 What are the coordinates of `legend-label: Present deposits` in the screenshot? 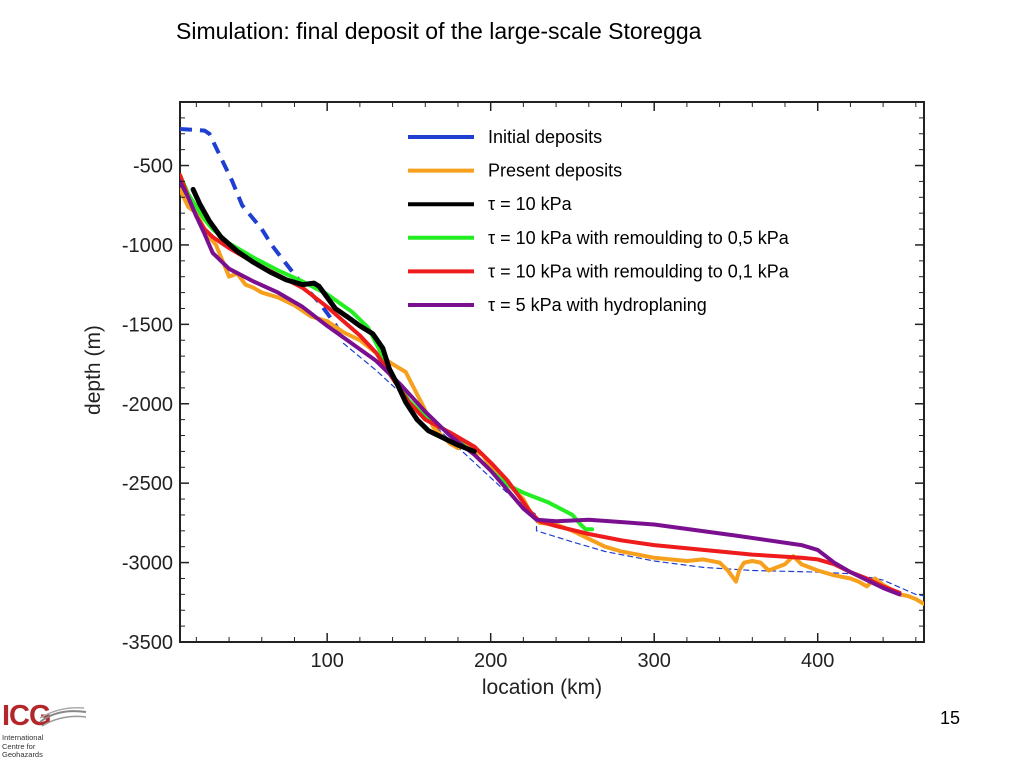 It's located at (555, 171).